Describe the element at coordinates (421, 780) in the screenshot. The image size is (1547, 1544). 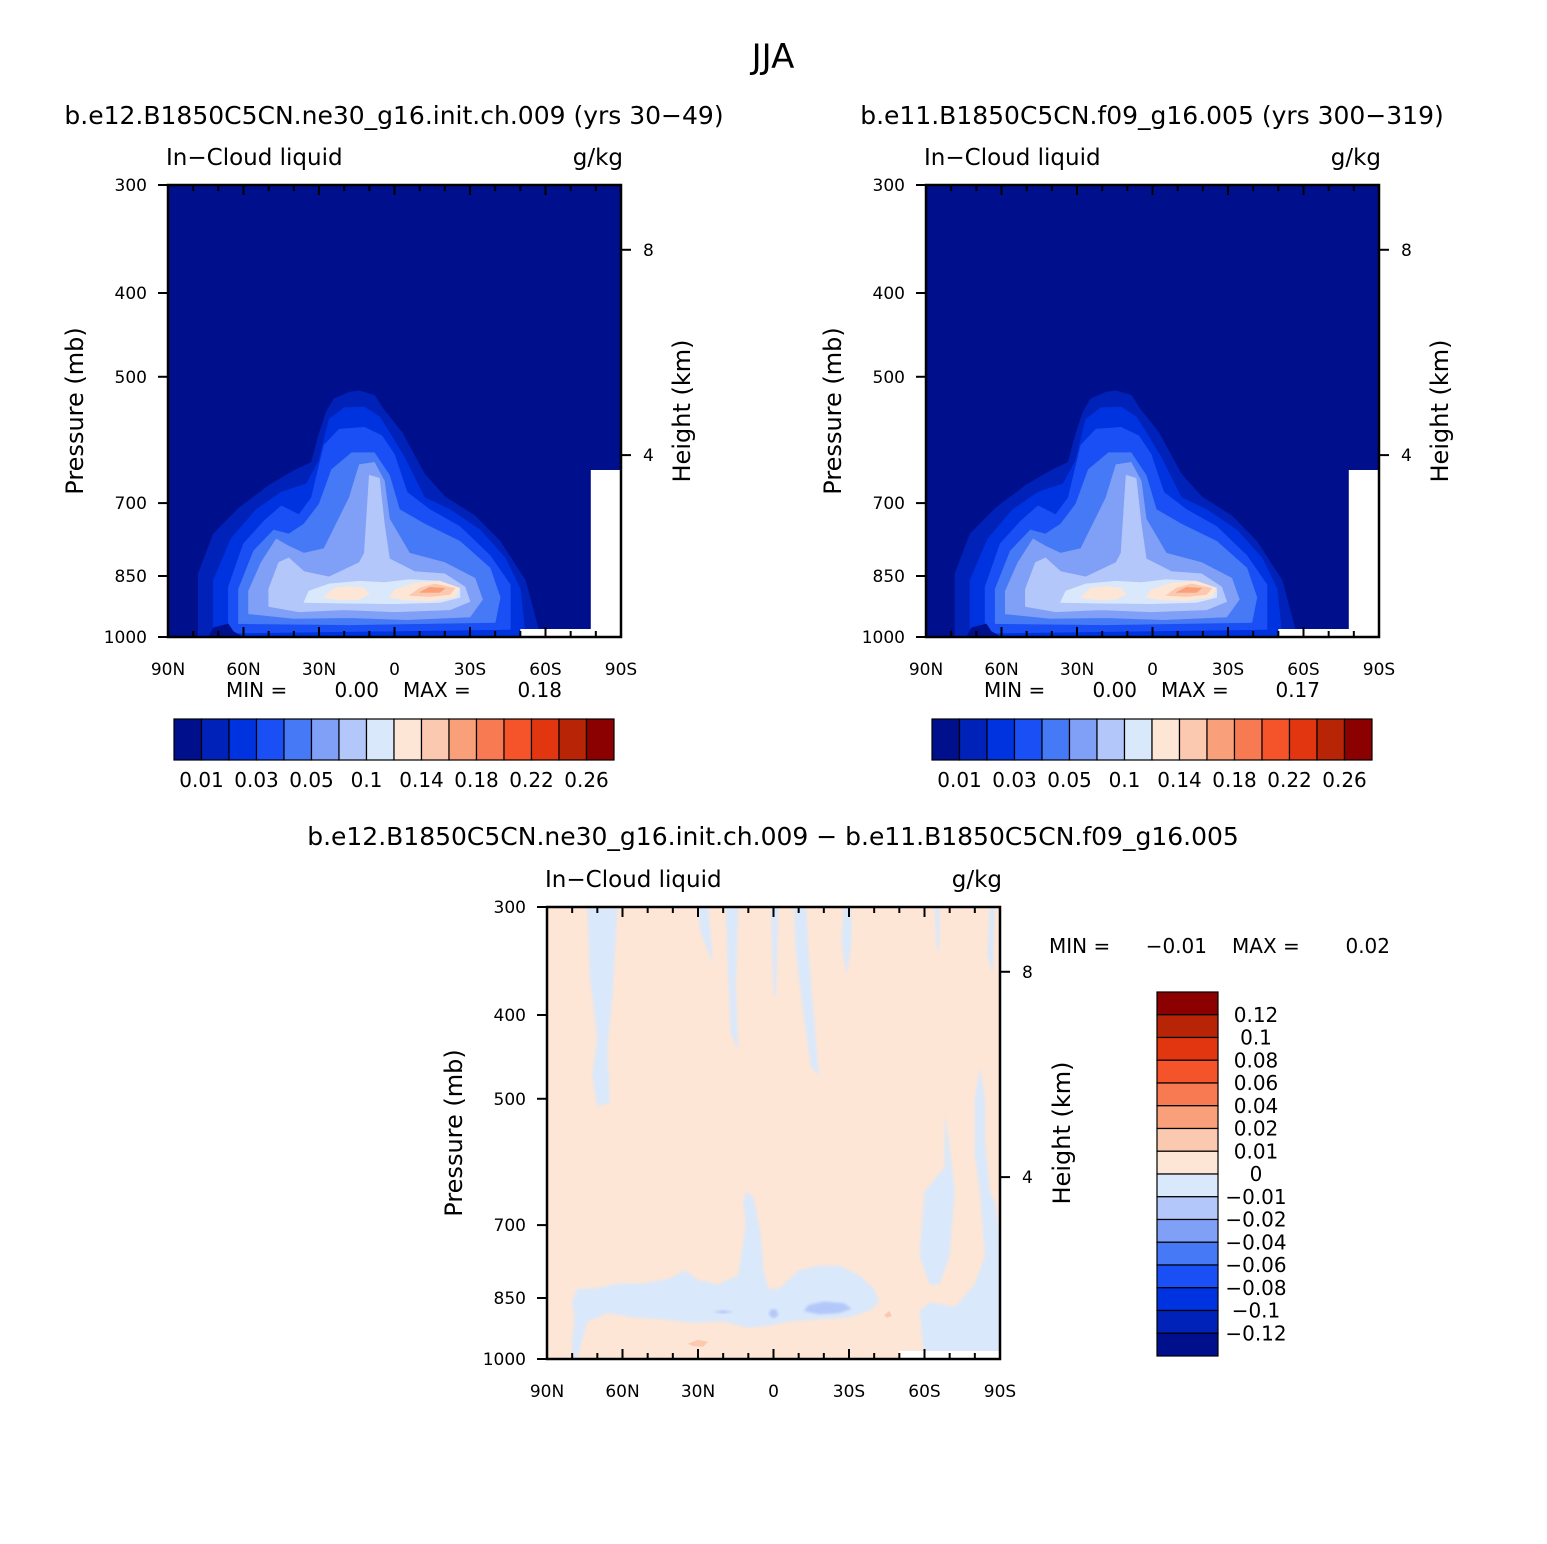
I see `colorbar-label: 0.14` at that location.